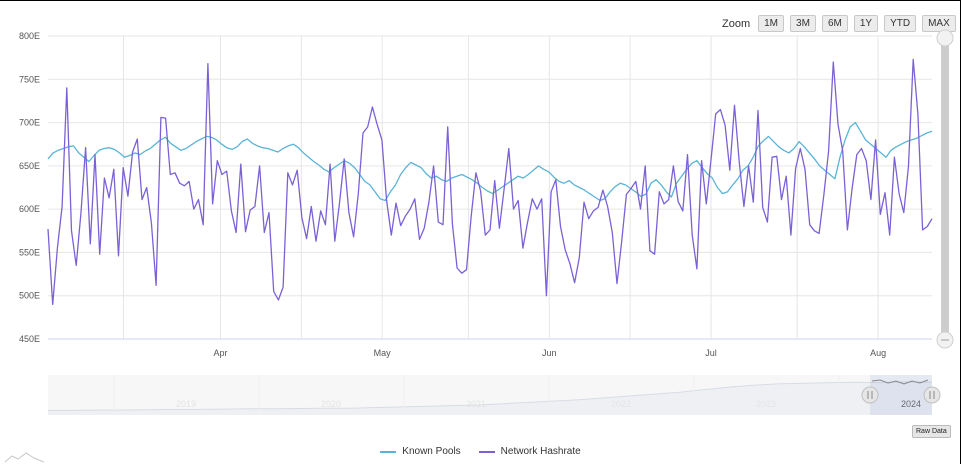 The image size is (961, 464). I want to click on zoom-1y-button: 1Y, so click(866, 23).